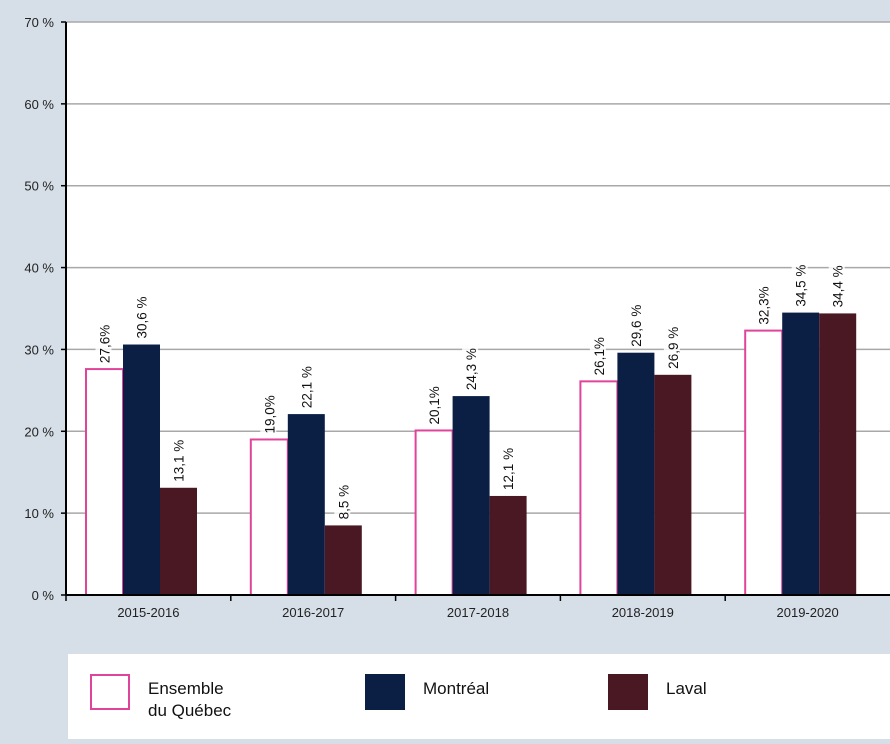  I want to click on x-tick-label: 2018-2019, so click(643, 612).